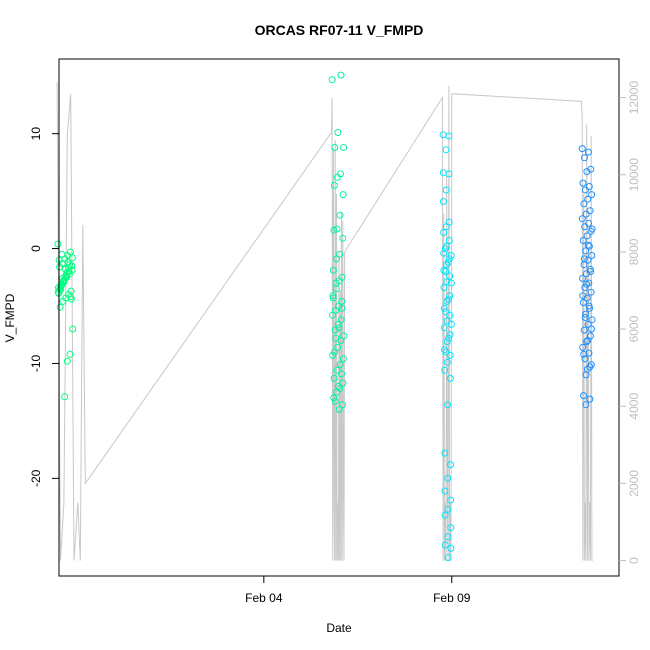 This screenshot has height=650, width=650. I want to click on x-tick-label: Feb 09, so click(452, 598).